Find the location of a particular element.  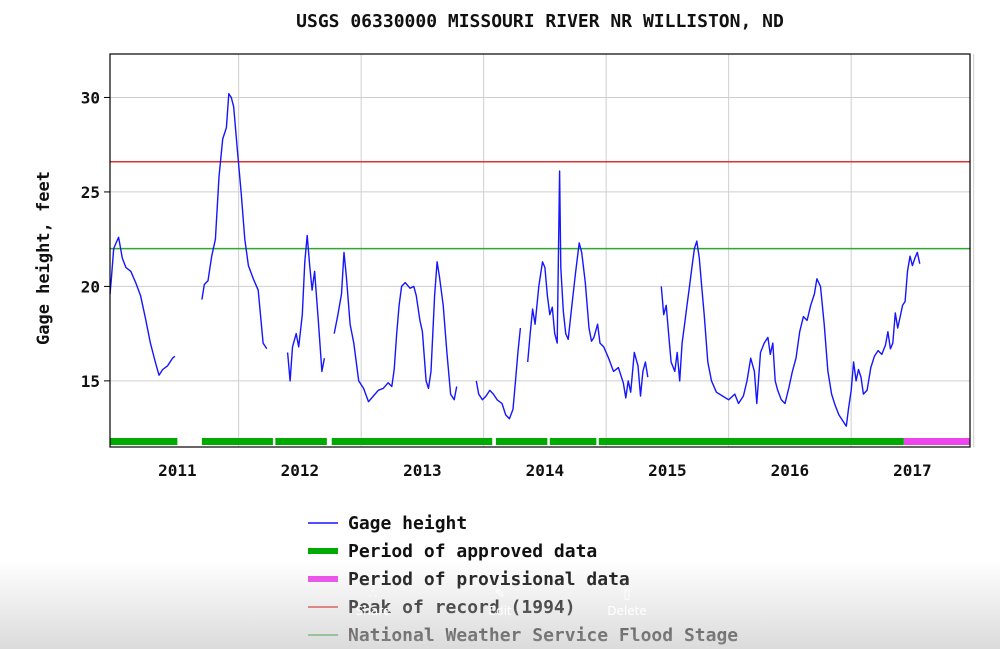

share-label: Share is located at coordinates (373, 611).